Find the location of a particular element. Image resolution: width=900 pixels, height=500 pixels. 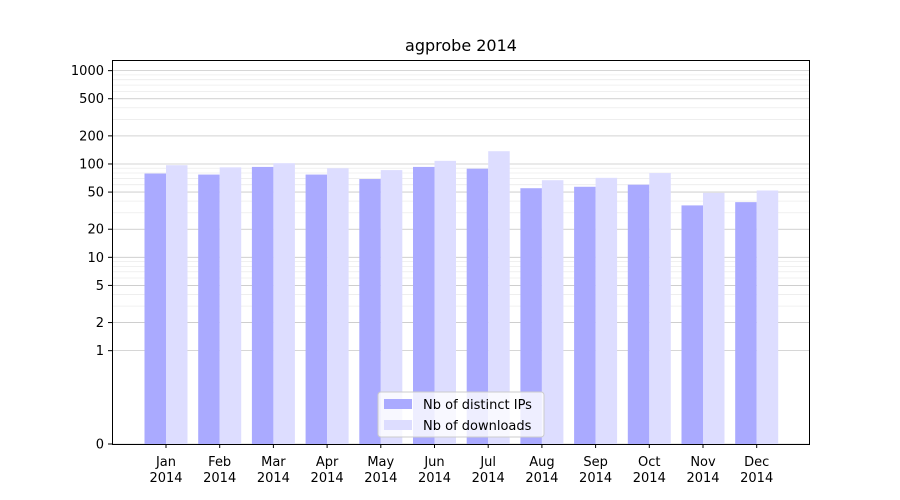

x-tick-label: Oct 2014 is located at coordinates (649, 470).